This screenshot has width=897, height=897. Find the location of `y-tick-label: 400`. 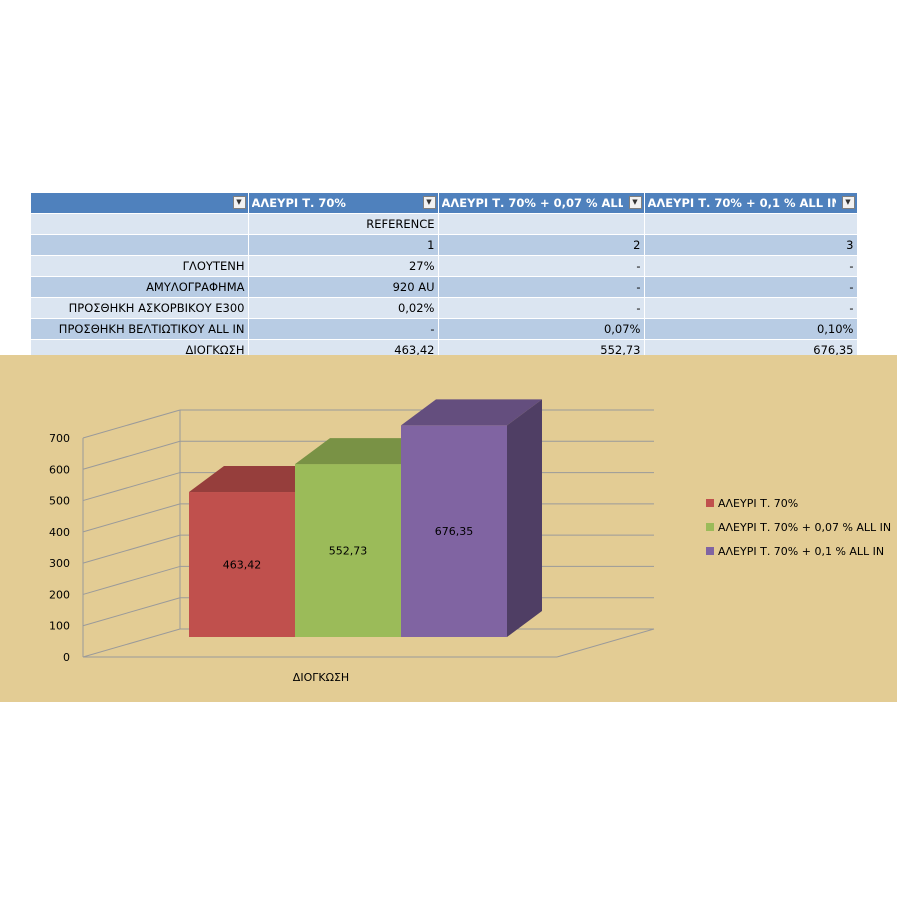

y-tick-label: 400 is located at coordinates (59, 532).